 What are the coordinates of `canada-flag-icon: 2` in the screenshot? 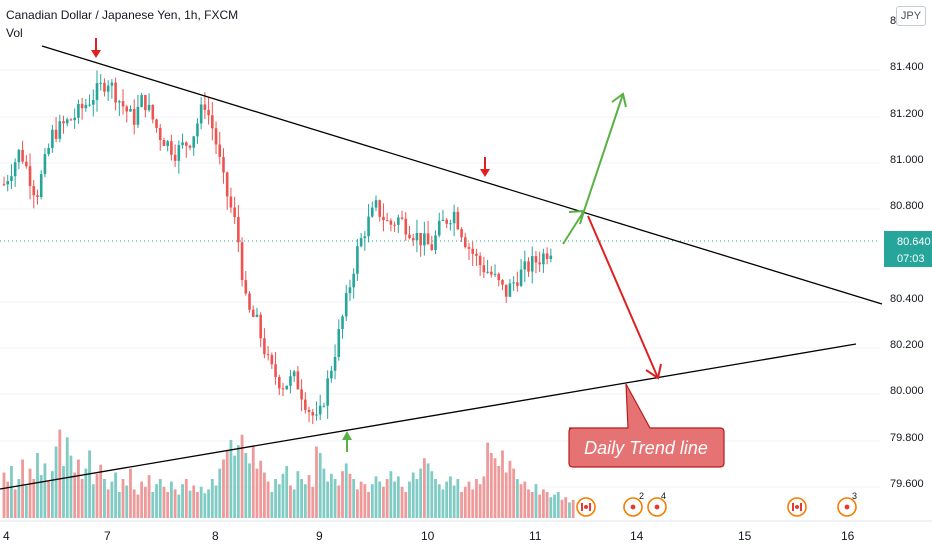 It's located at (633, 504).